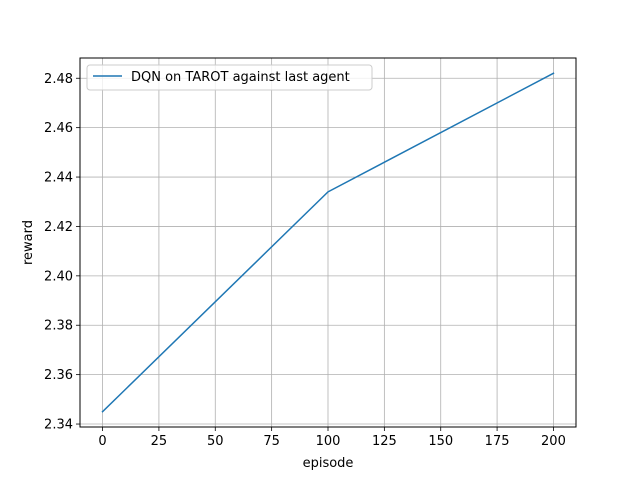 Image resolution: width=640 pixels, height=480 pixels. What do you see at coordinates (271, 441) in the screenshot?
I see `x-tick-label: 75` at bounding box center [271, 441].